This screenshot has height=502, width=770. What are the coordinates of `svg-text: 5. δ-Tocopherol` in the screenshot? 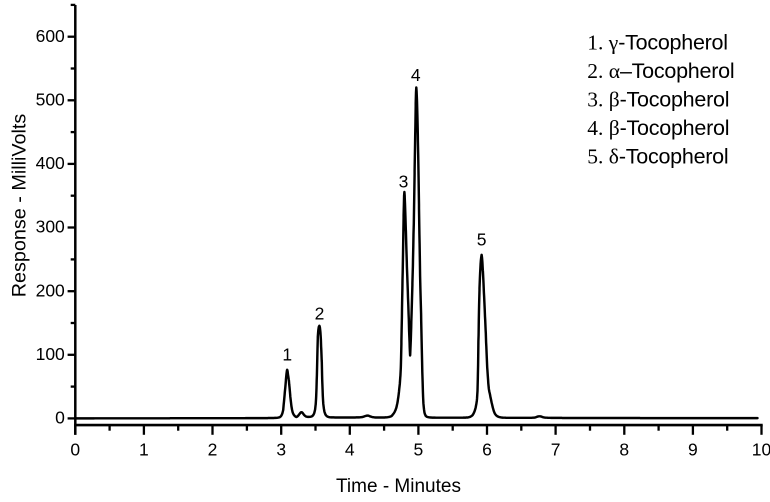 It's located at (657, 157).